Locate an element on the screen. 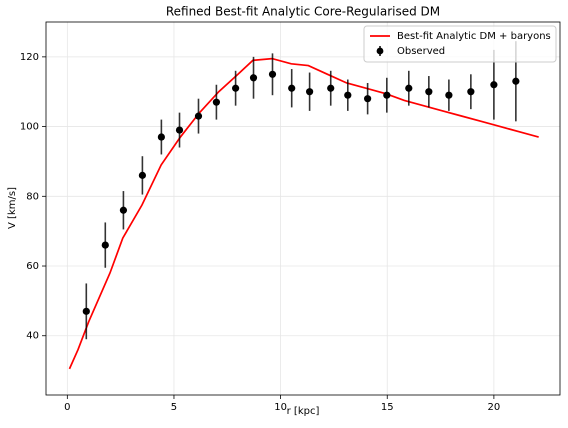 The width and height of the screenshot is (568, 428). y-tick-label: 80 is located at coordinates (32, 196).